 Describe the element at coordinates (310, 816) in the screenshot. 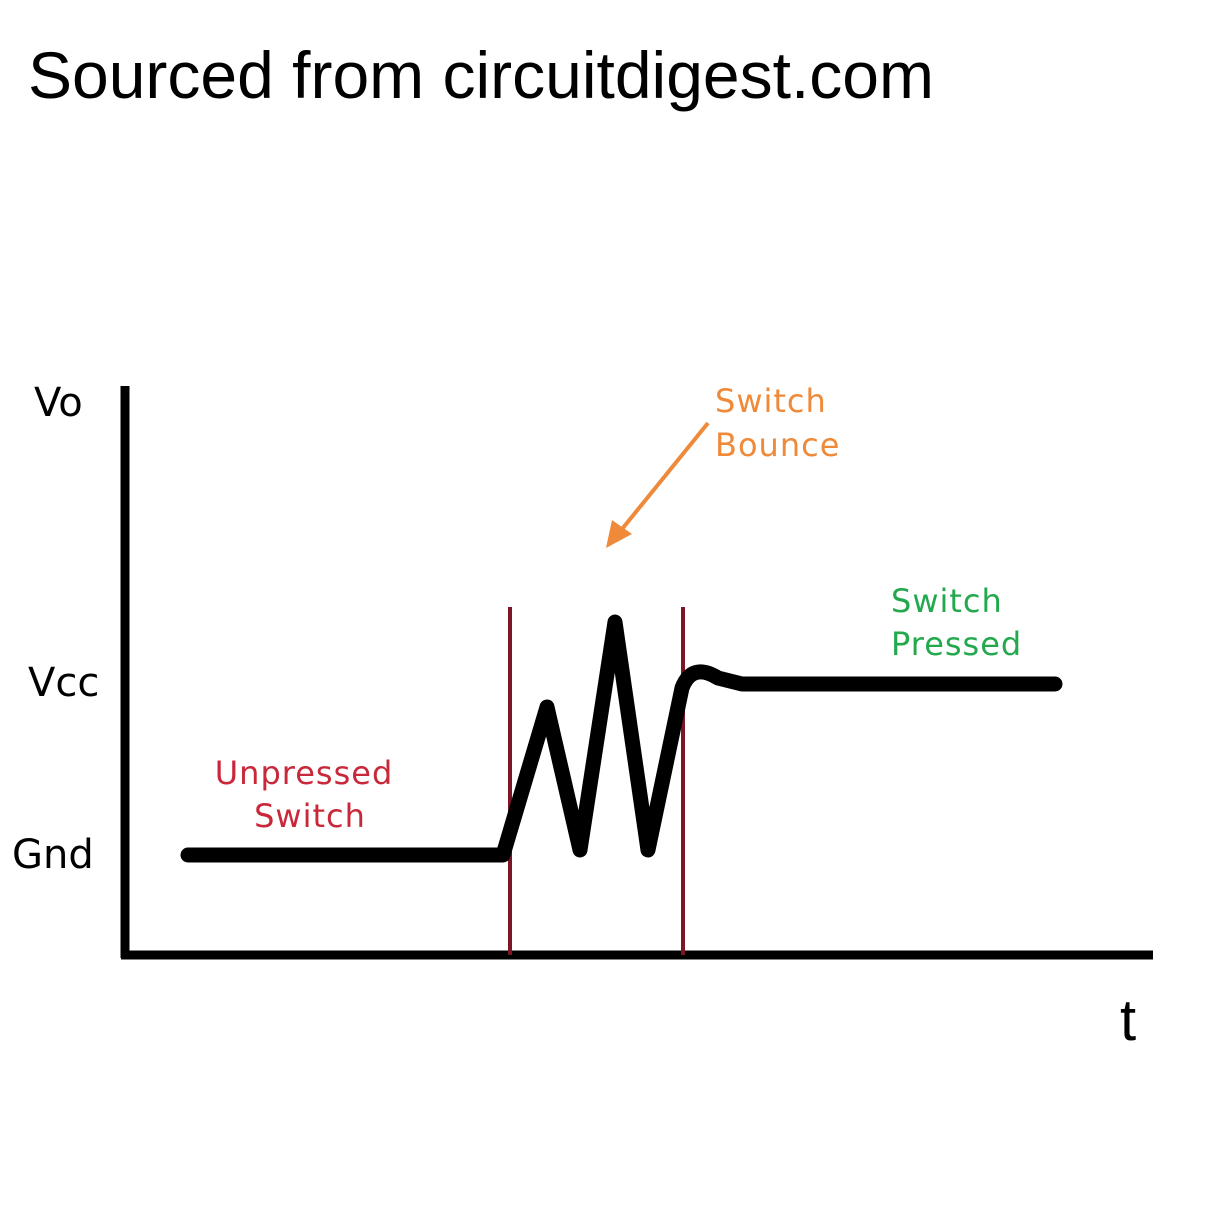

I see `unpressed-label-line2: Switch` at that location.